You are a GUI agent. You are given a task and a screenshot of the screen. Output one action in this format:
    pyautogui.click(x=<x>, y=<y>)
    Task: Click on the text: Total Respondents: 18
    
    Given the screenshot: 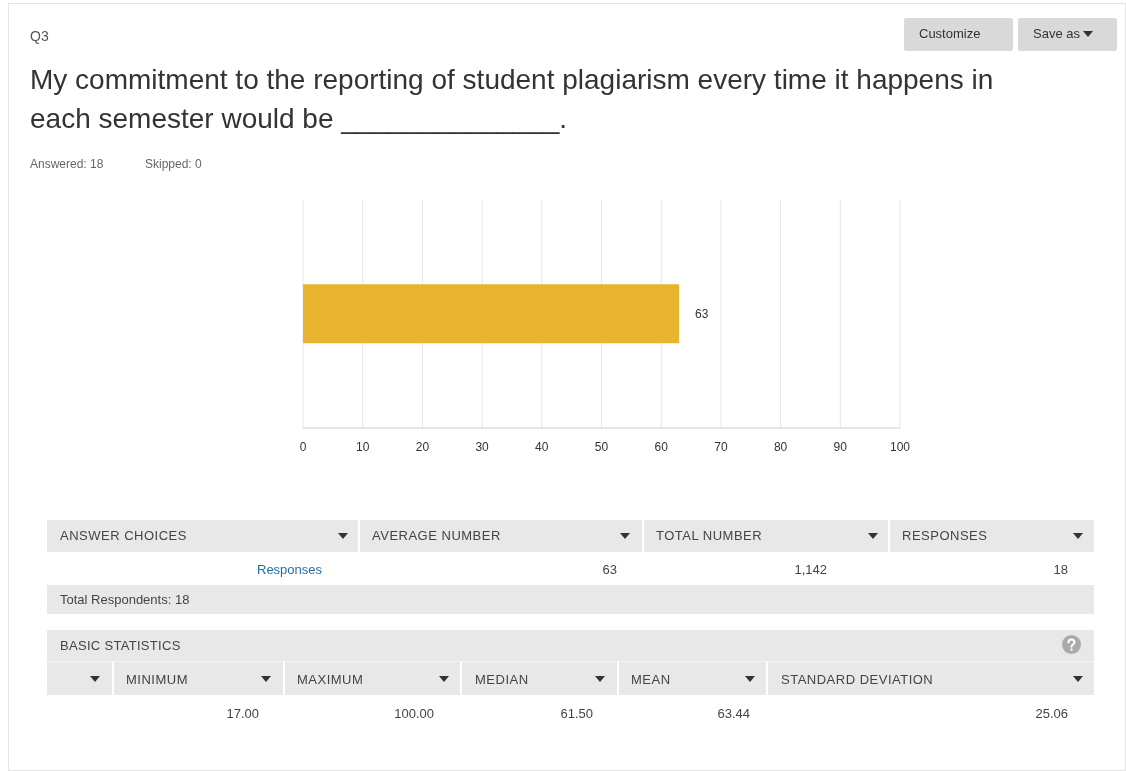 What is the action you would take?
    pyautogui.click(x=125, y=600)
    